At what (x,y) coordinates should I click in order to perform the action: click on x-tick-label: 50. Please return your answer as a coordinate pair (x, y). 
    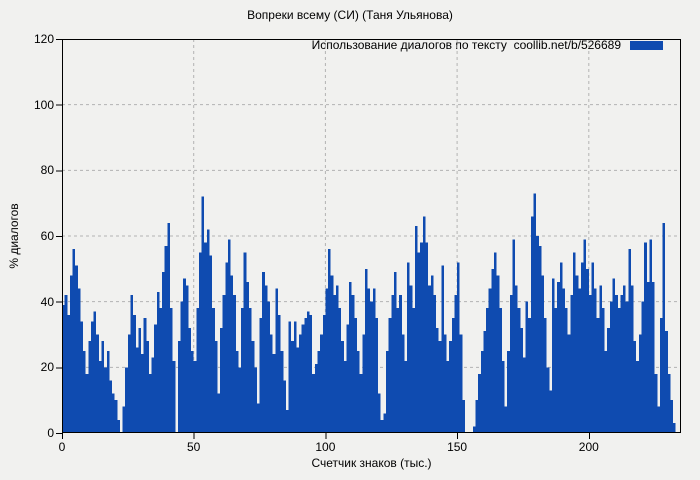
    Looking at the image, I should click on (194, 447).